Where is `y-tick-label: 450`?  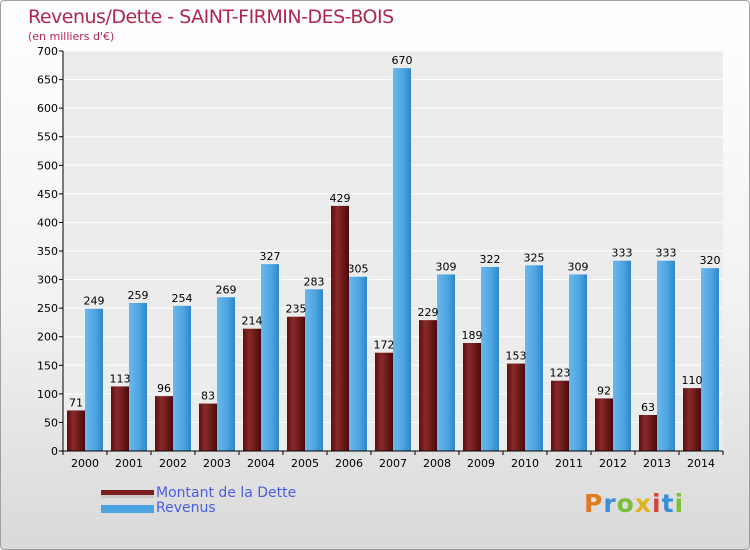
y-tick-label: 450 is located at coordinates (47, 194).